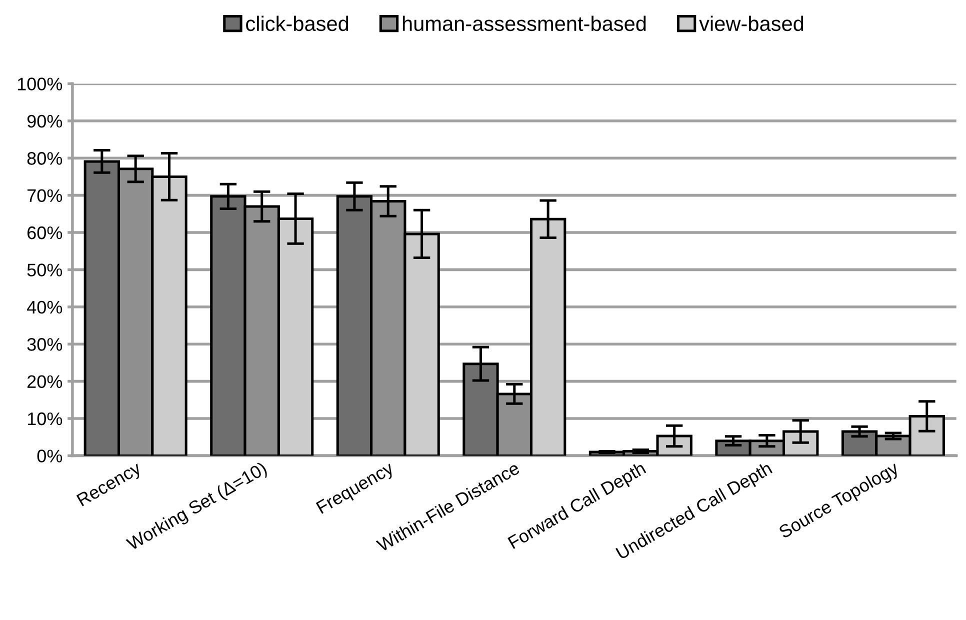 This screenshot has width=966, height=620. What do you see at coordinates (44, 270) in the screenshot?
I see `y-tick-label: 50%` at bounding box center [44, 270].